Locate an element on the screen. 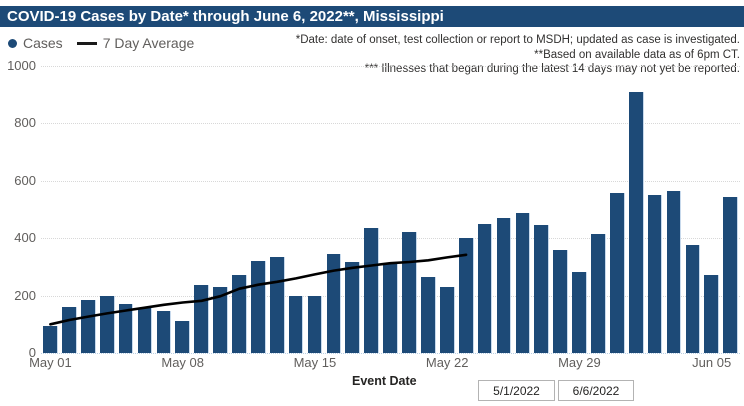  cases-legend-label: Cases is located at coordinates (43, 43).